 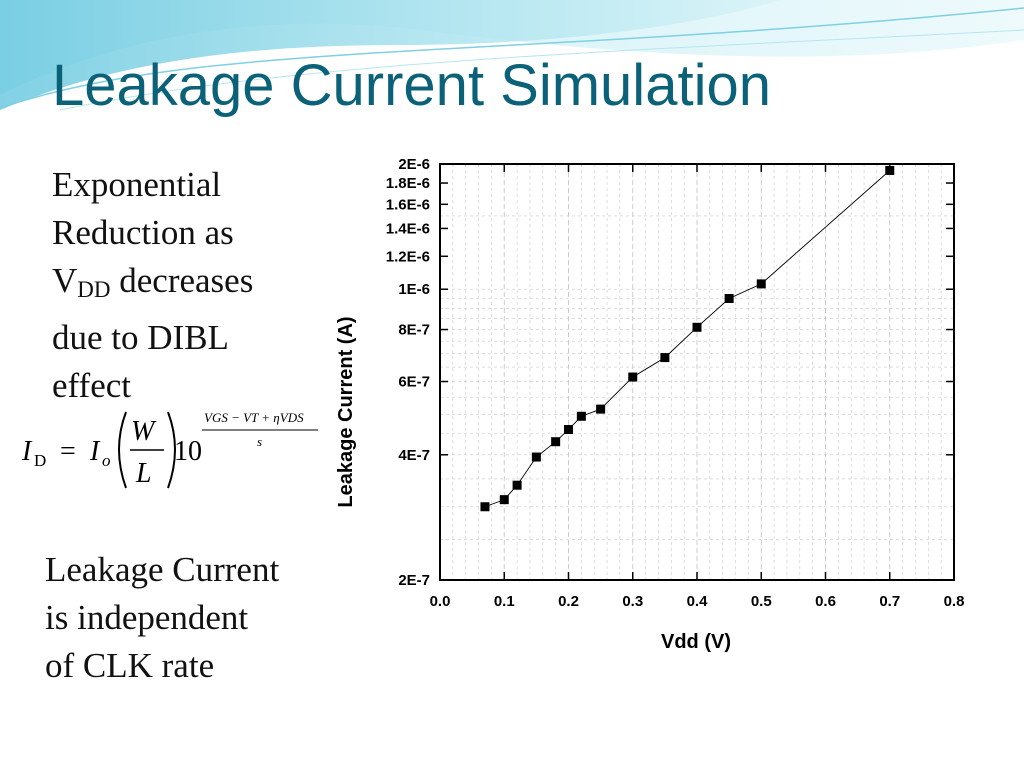 What do you see at coordinates (254, 417) in the screenshot?
I see `formula-exponent: VGS − VT + ηVDS` at bounding box center [254, 417].